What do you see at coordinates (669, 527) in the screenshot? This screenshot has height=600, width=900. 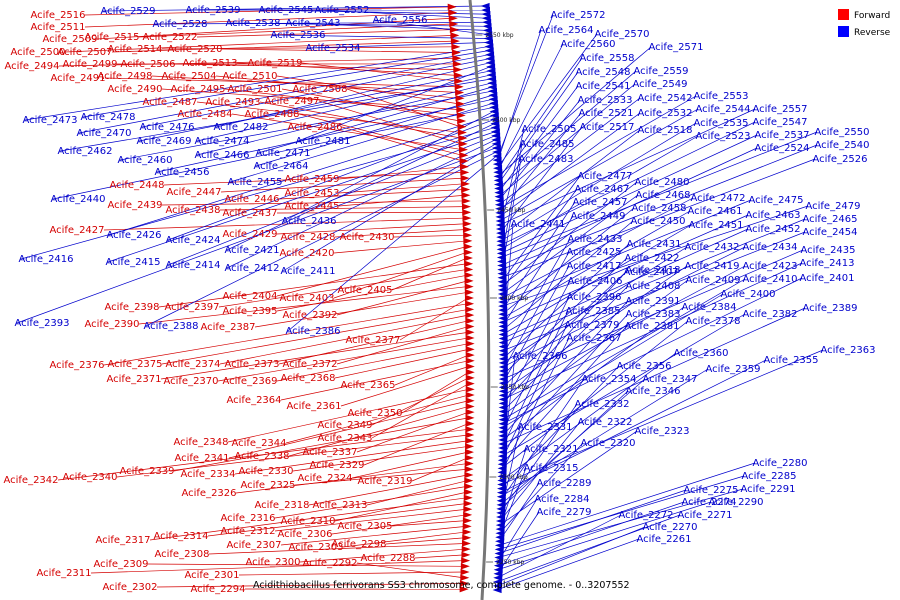 I see `gene-label: Acife_2270` at bounding box center [669, 527].